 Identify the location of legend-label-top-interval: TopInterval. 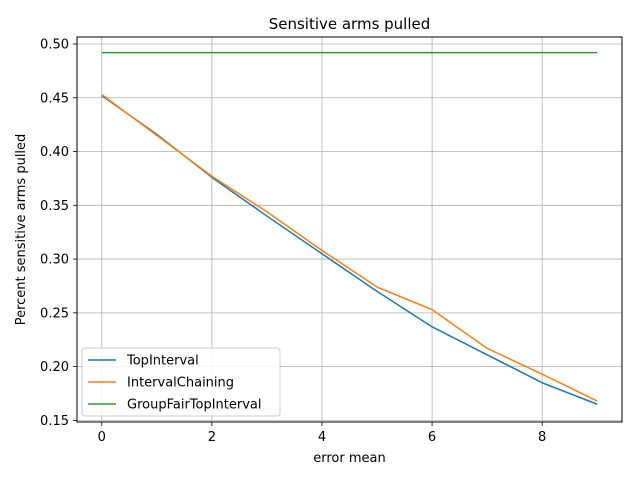
(162, 361).